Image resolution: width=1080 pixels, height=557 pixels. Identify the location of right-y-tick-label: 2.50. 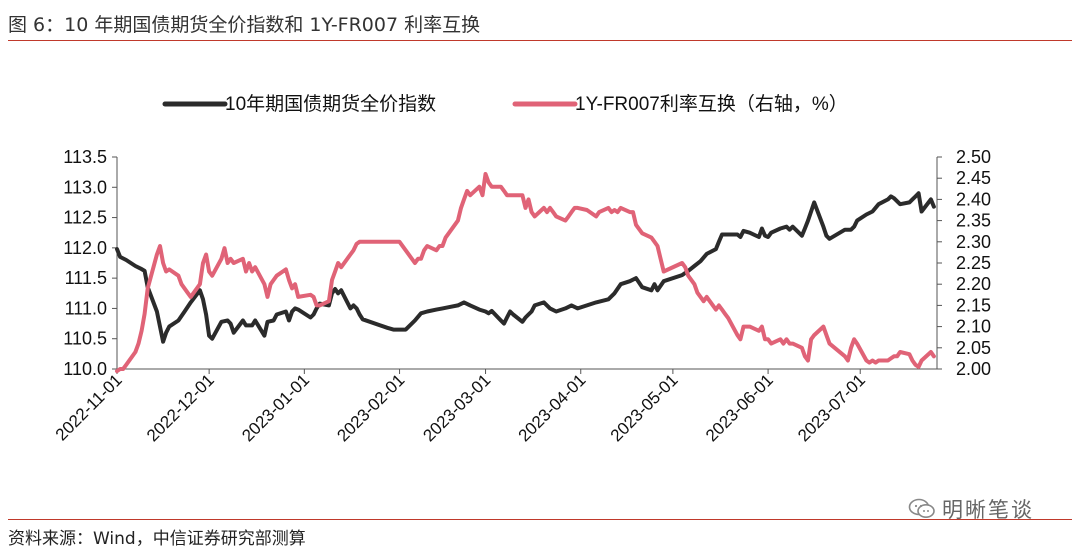
(973, 157).